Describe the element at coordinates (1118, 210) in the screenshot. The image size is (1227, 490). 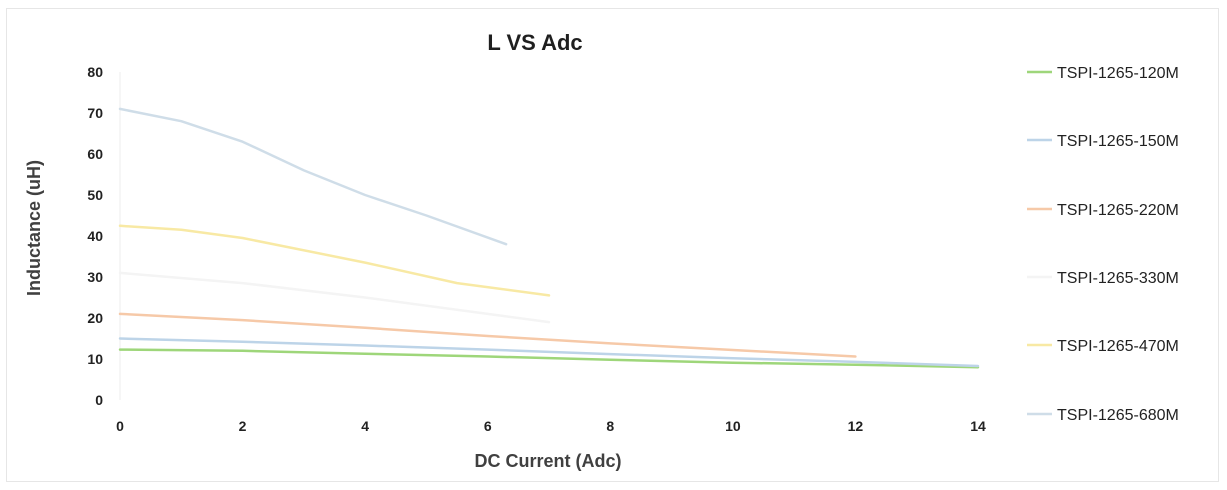
I see `legend-label: TSPI-1265-220M` at that location.